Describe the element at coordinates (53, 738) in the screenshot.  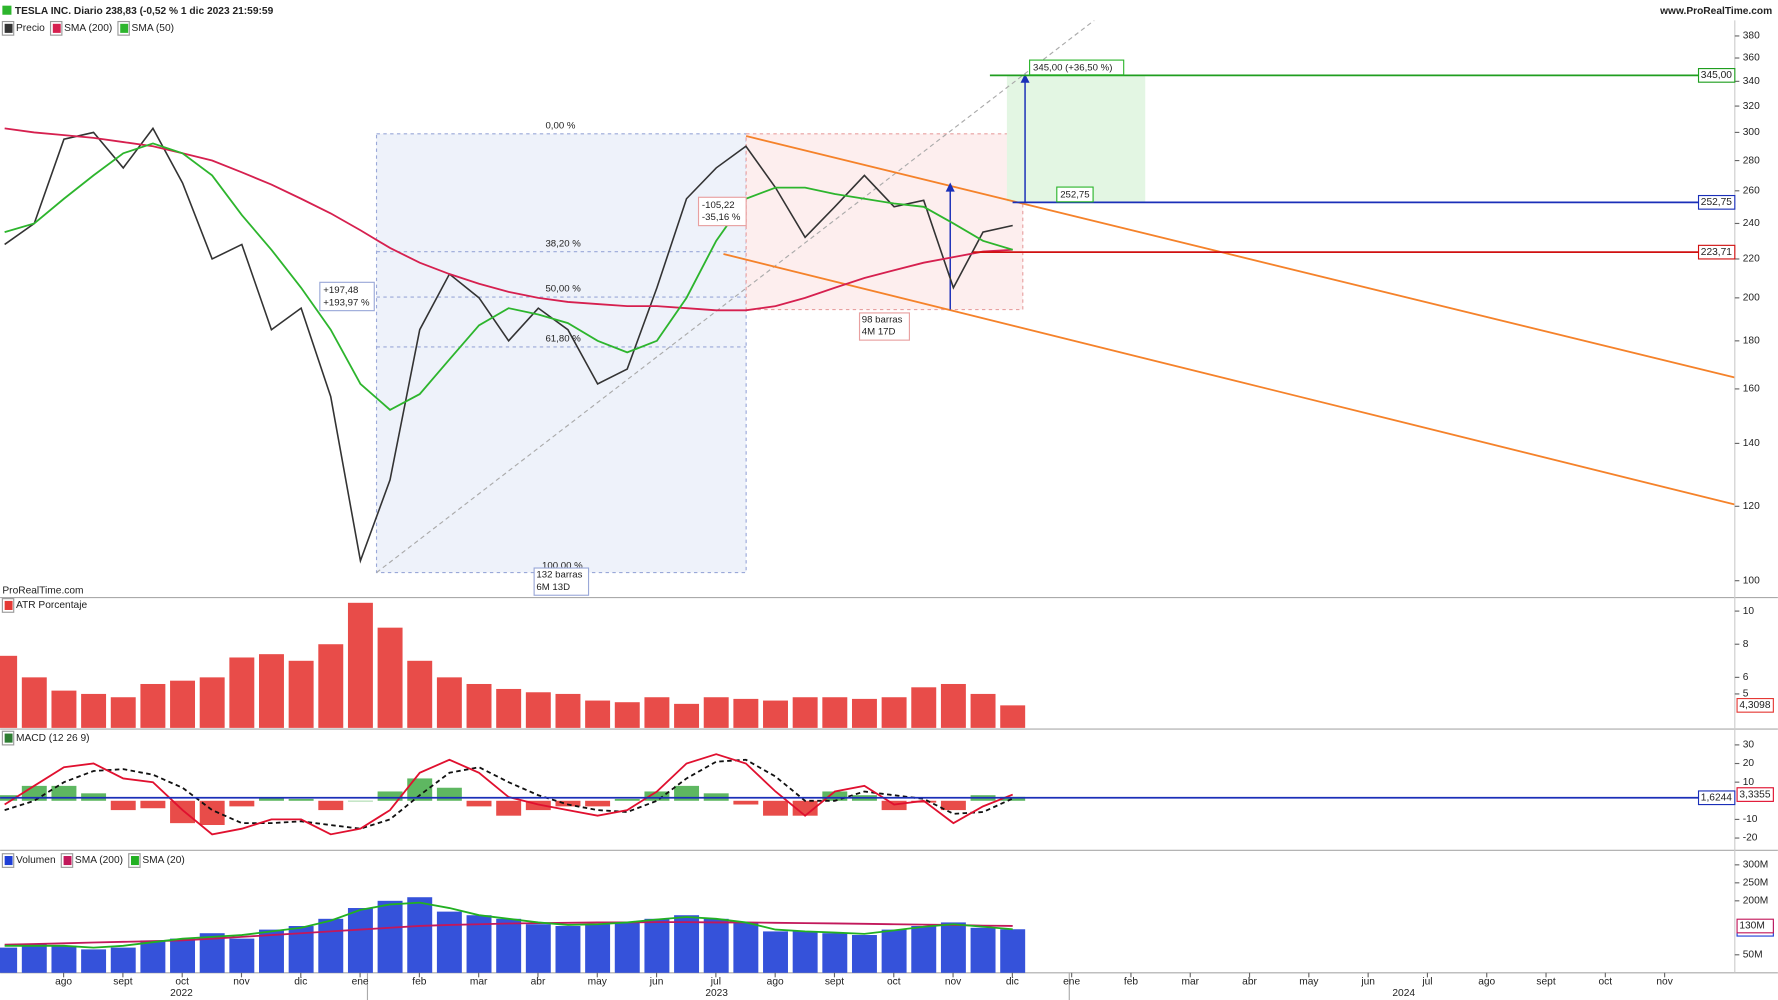
I see `legend-label: MACD (12 26 9)` at that location.